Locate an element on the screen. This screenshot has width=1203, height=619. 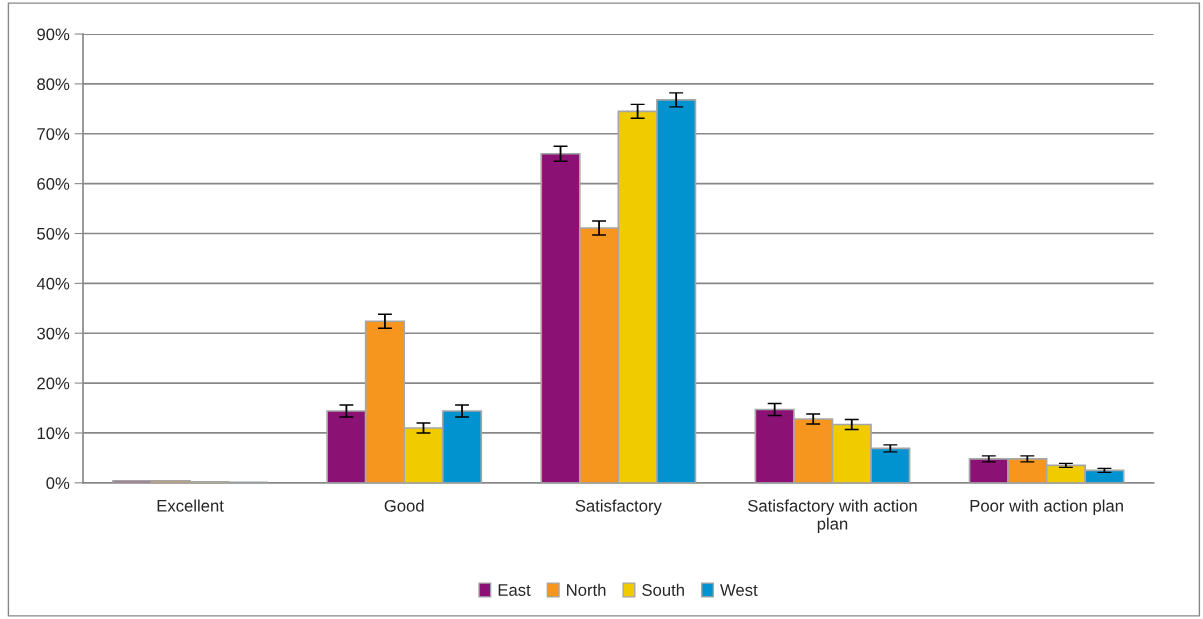
y-tick-label: 50% is located at coordinates (53, 233).